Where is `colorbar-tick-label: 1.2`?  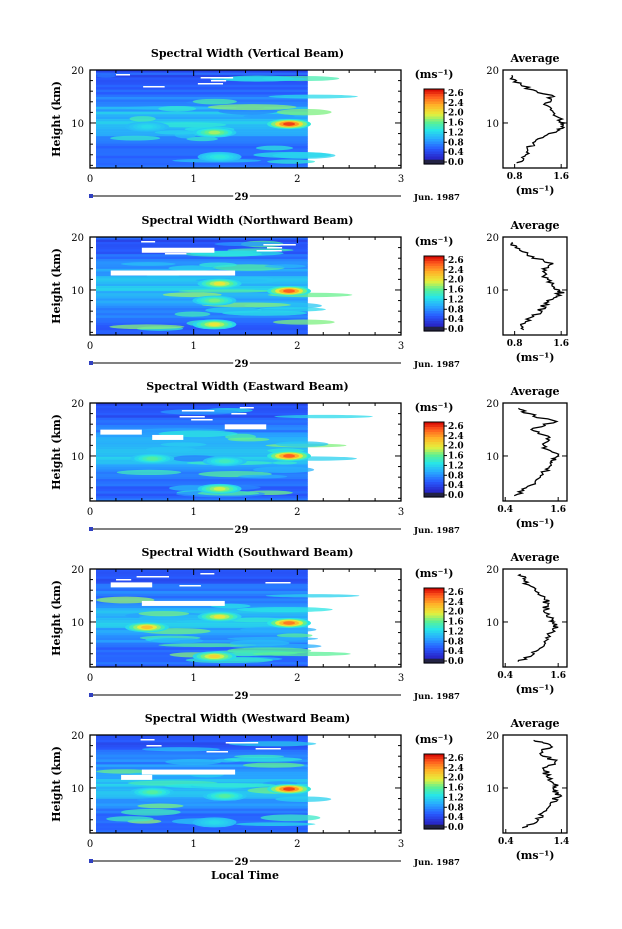
colorbar-tick-label: 1.2 is located at coordinates (456, 466).